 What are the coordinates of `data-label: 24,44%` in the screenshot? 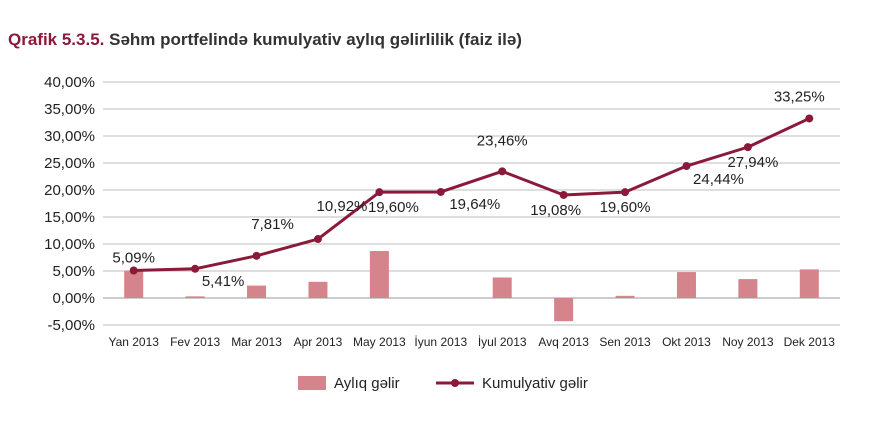 It's located at (718, 179).